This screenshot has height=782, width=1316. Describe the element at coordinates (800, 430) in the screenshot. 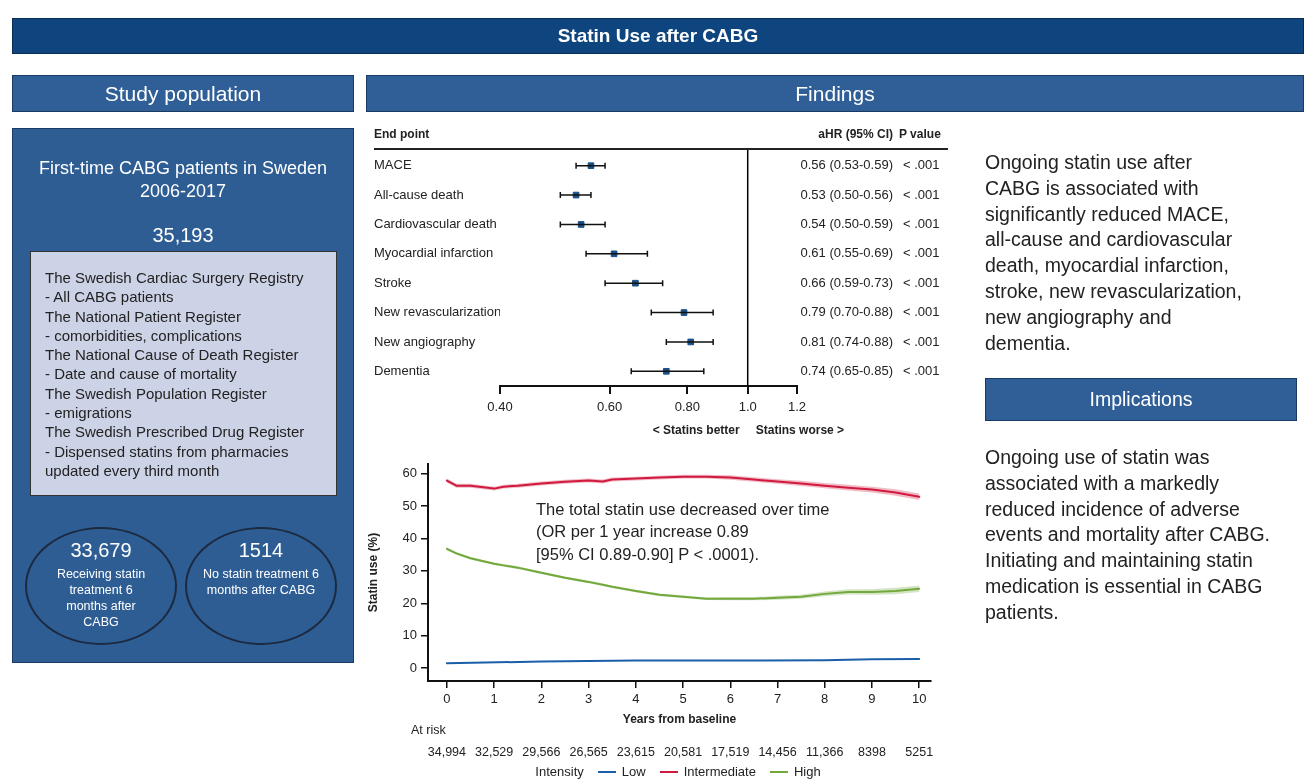

I see `text: Statins worse >` at that location.